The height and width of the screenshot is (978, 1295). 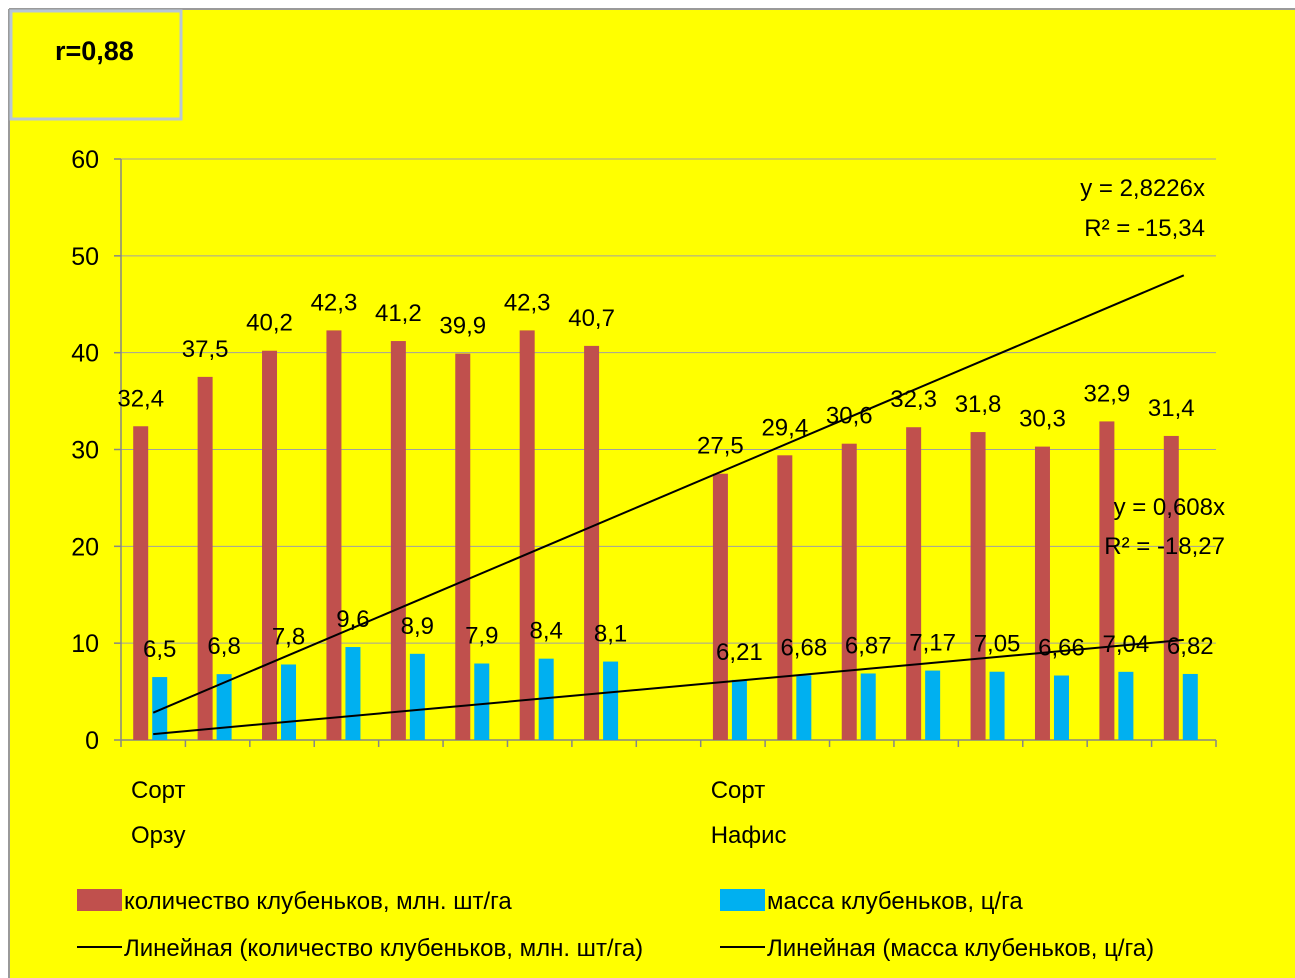 I want to click on data-label-mass: 8,9, so click(x=417, y=626).